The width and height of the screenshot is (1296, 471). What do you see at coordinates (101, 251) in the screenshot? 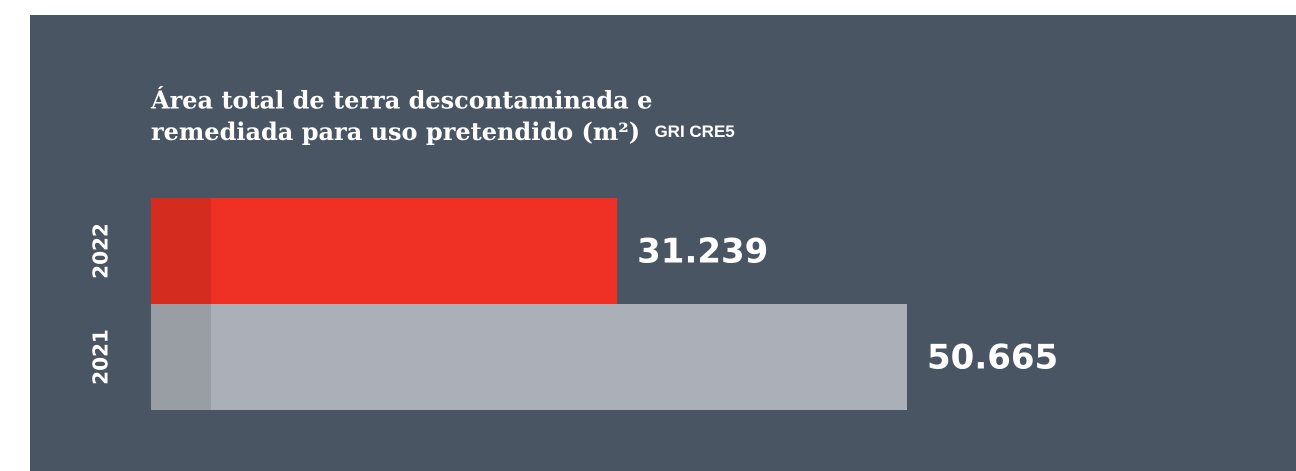
I see `category-label: 2022` at bounding box center [101, 251].